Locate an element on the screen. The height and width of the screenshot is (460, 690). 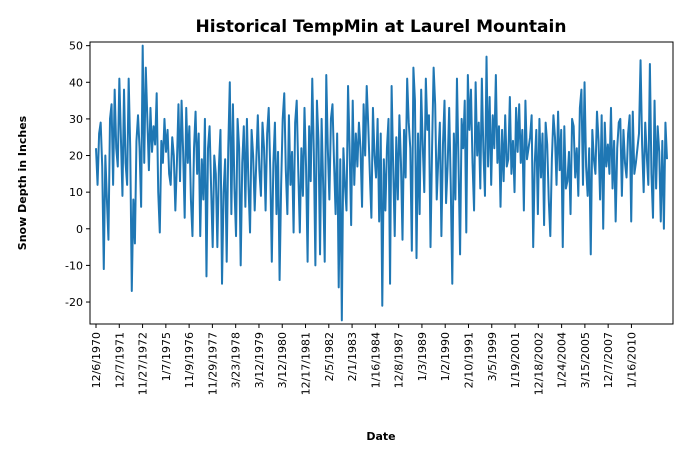
y-tick-label: 40 is located at coordinates (76, 82).